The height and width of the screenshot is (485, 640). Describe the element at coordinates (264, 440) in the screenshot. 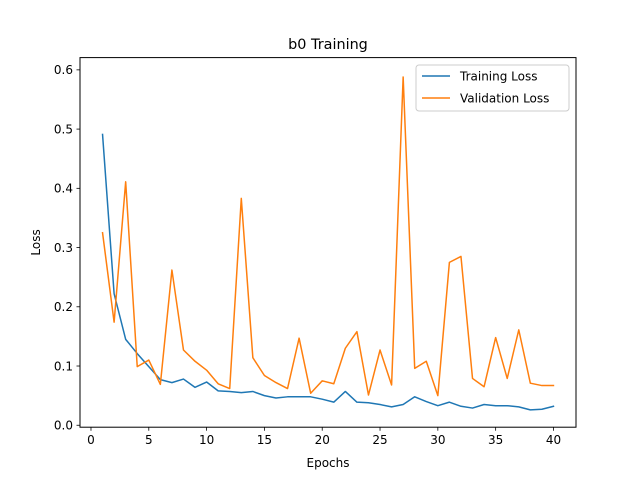

I see `x-tick-label: 15` at that location.